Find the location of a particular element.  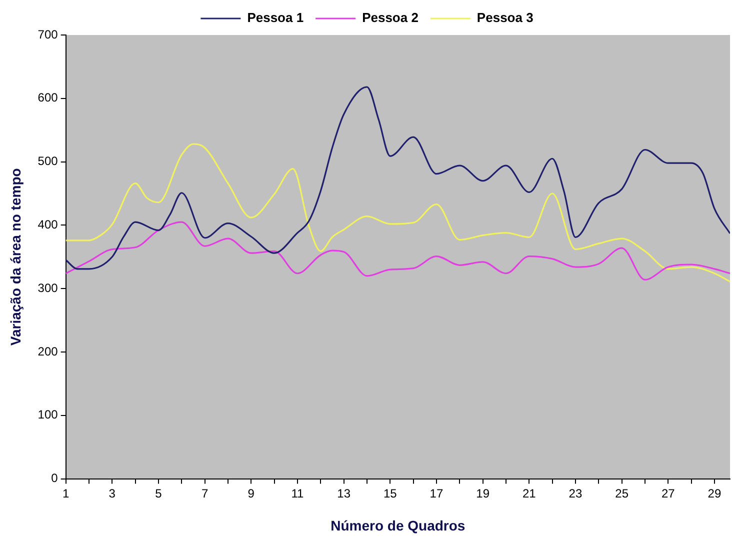

x-tick-label: 17 is located at coordinates (437, 493).